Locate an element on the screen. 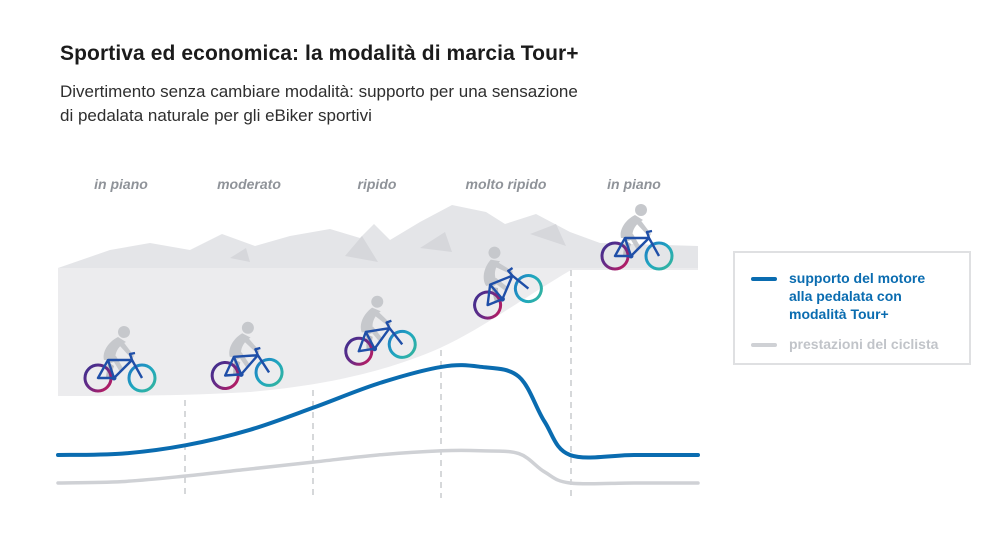  legend-motor-line-2: alla pedalata con is located at coordinates (845, 296).